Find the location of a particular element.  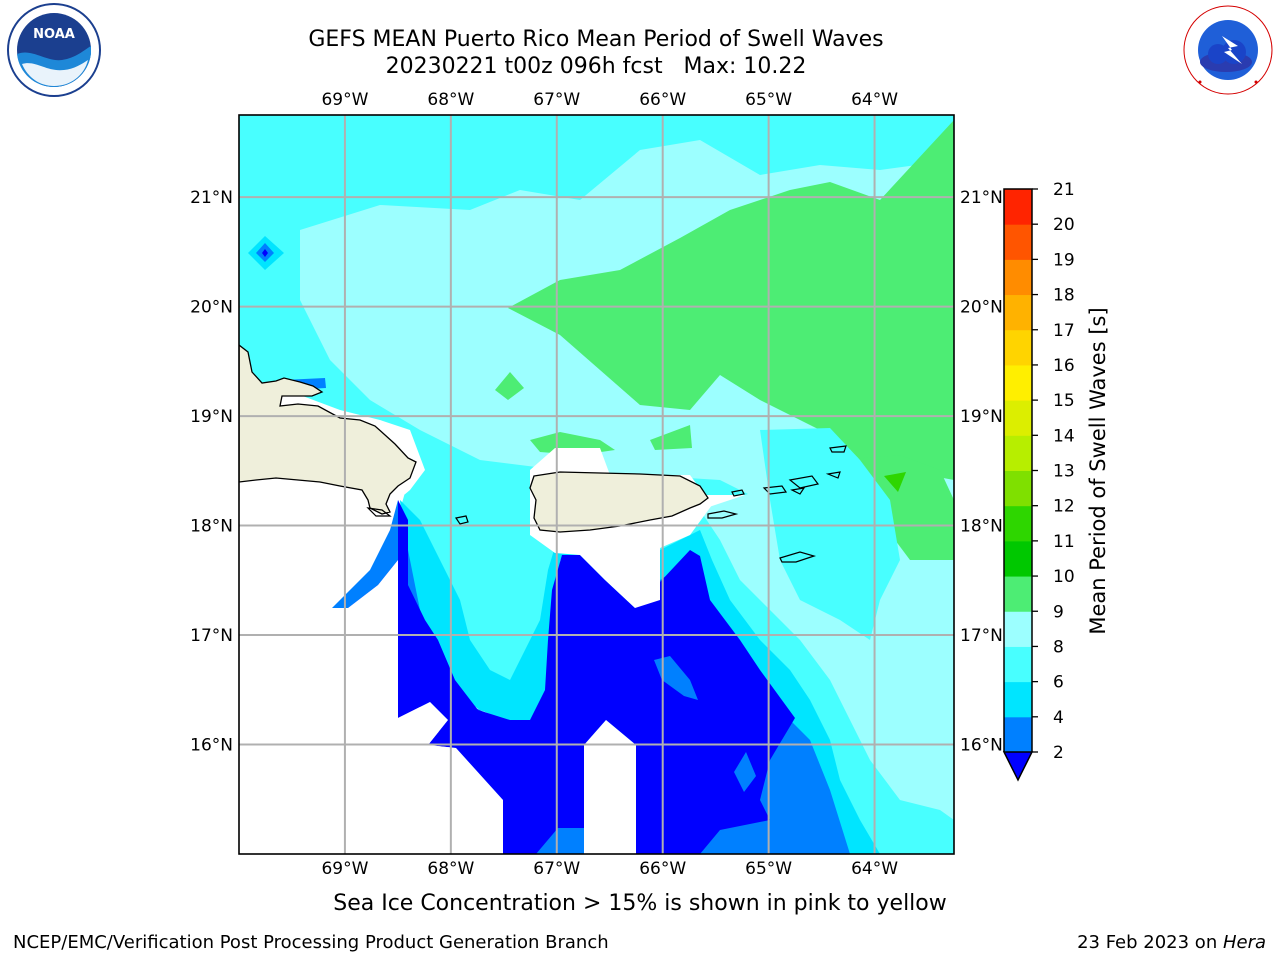

colorbar-tick-label: 18 is located at coordinates (1064, 296).